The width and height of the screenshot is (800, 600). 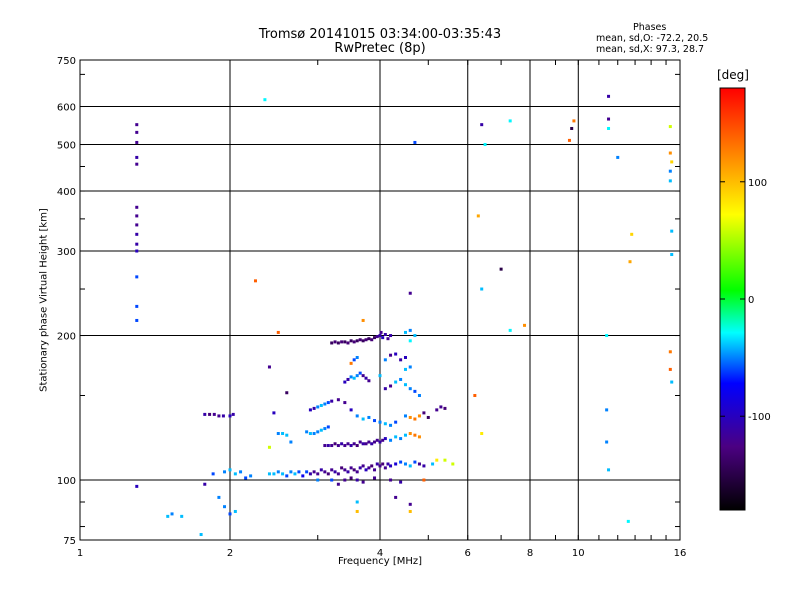 What do you see at coordinates (230, 553) in the screenshot?
I see `x-tick-label: 2` at bounding box center [230, 553].